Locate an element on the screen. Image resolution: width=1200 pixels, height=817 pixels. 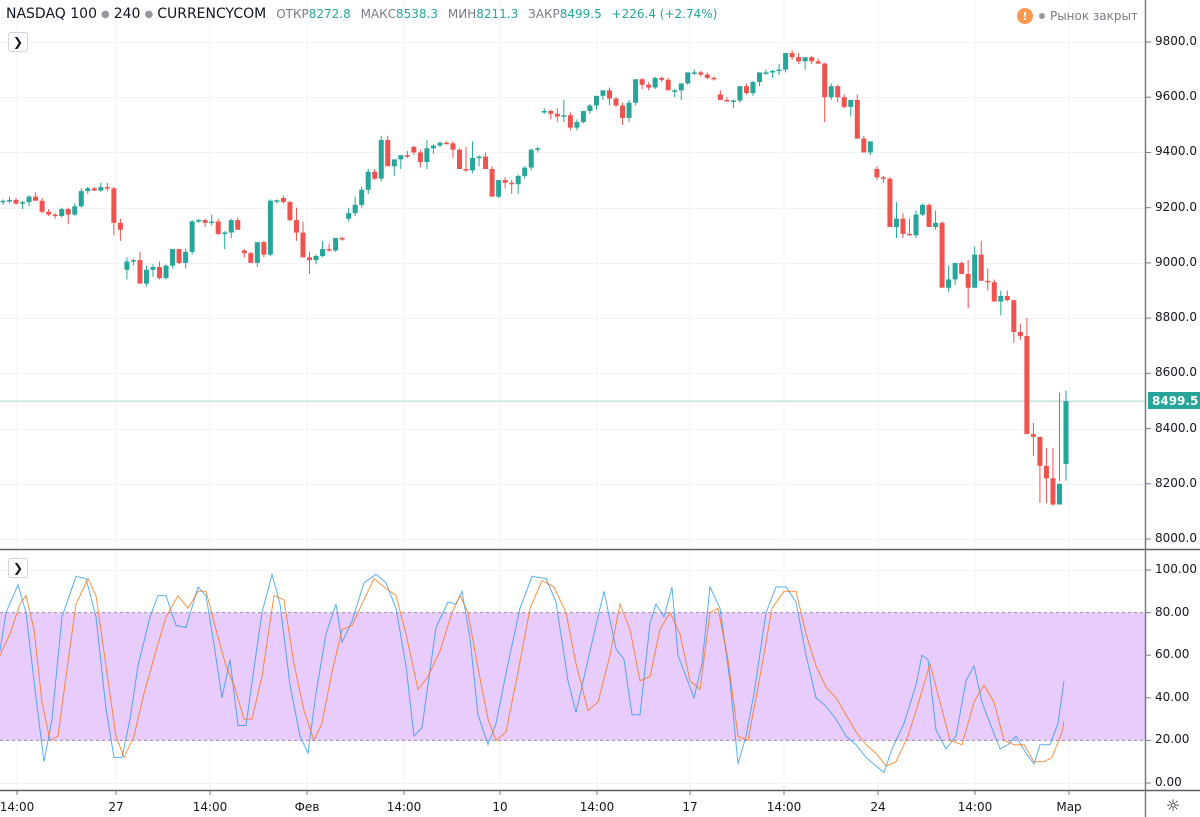
expand-indicator-legend-button: ❯ is located at coordinates (18, 568).